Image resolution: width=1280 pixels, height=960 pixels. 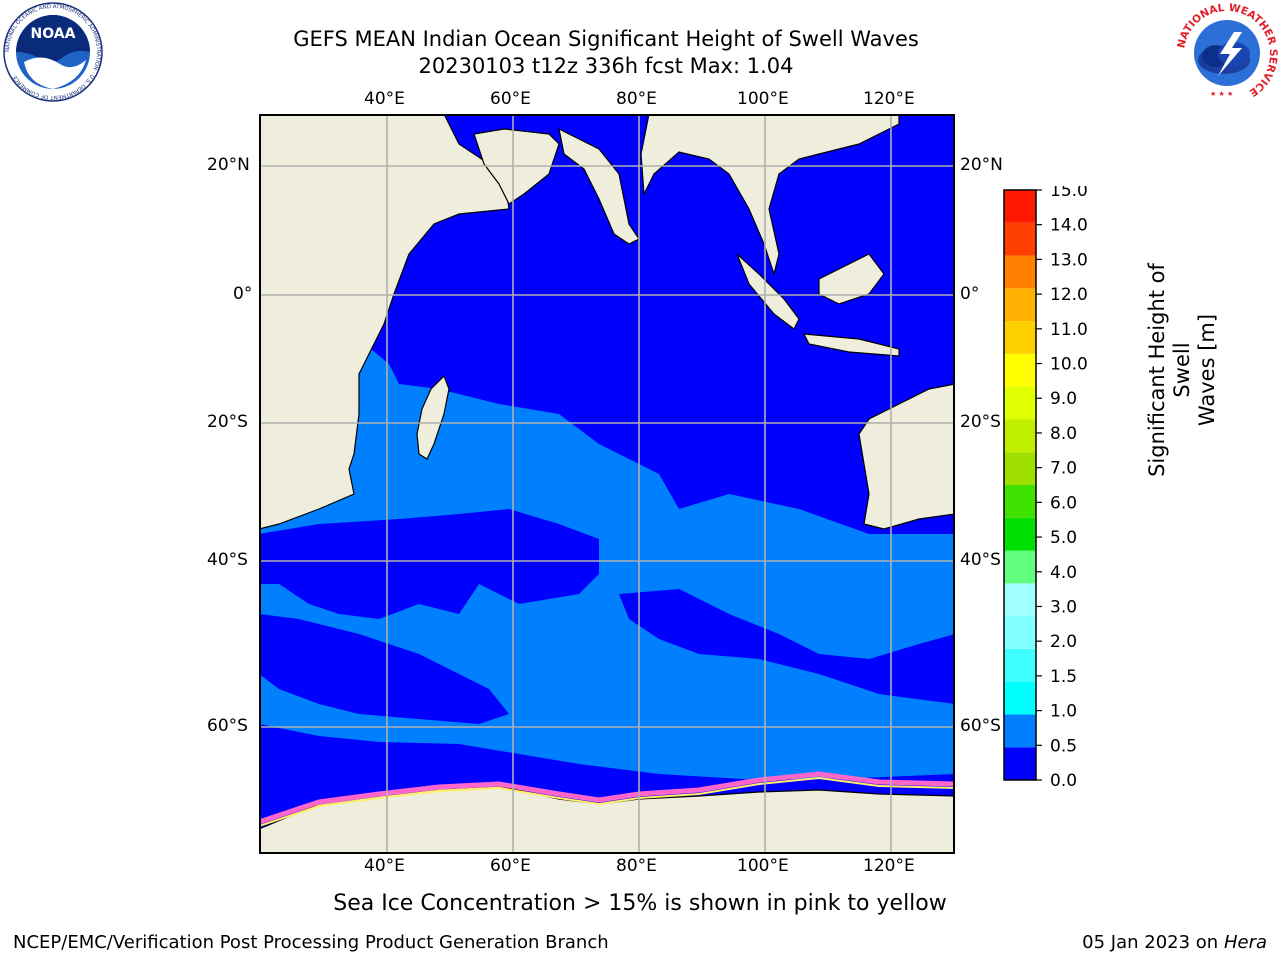 What do you see at coordinates (1069, 295) in the screenshot?
I see `colorbar-tick-label: 12.0` at bounding box center [1069, 295].